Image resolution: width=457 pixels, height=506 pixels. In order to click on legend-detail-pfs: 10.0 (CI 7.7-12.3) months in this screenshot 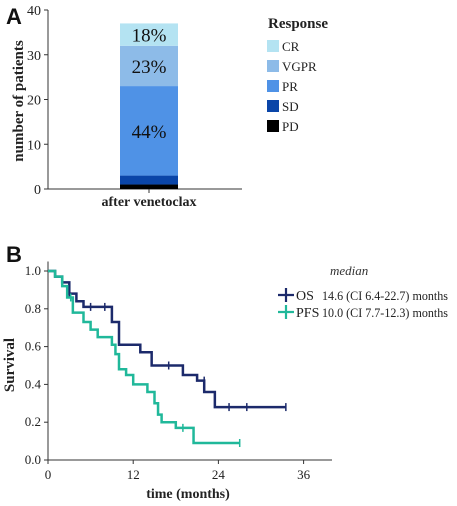, I will do `click(385, 312)`.